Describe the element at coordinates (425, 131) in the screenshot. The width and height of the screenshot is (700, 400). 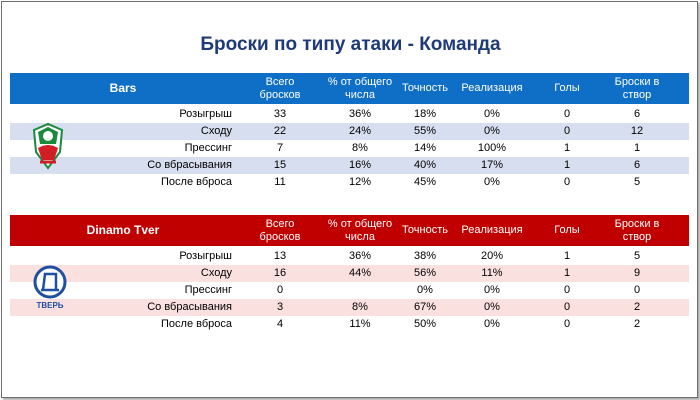
I see `table-cell: 55%` at that location.